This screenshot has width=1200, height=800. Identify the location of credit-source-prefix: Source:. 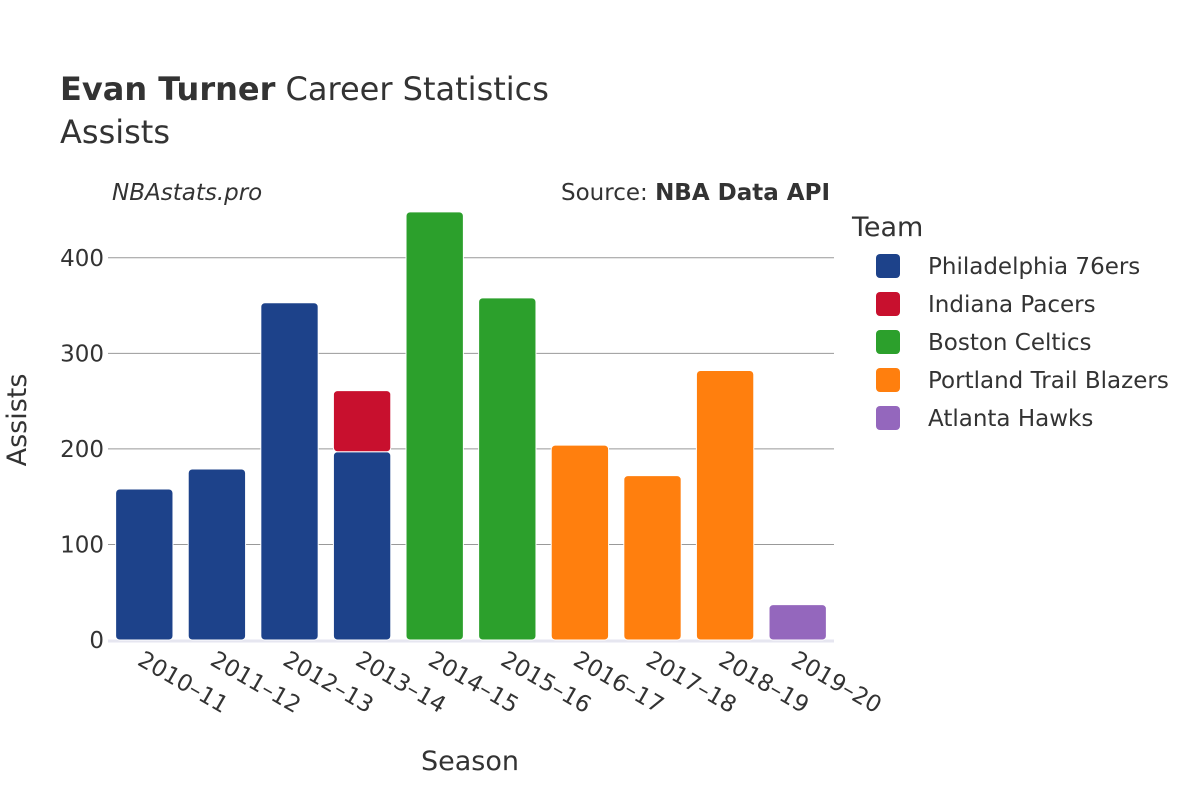
(608, 193).